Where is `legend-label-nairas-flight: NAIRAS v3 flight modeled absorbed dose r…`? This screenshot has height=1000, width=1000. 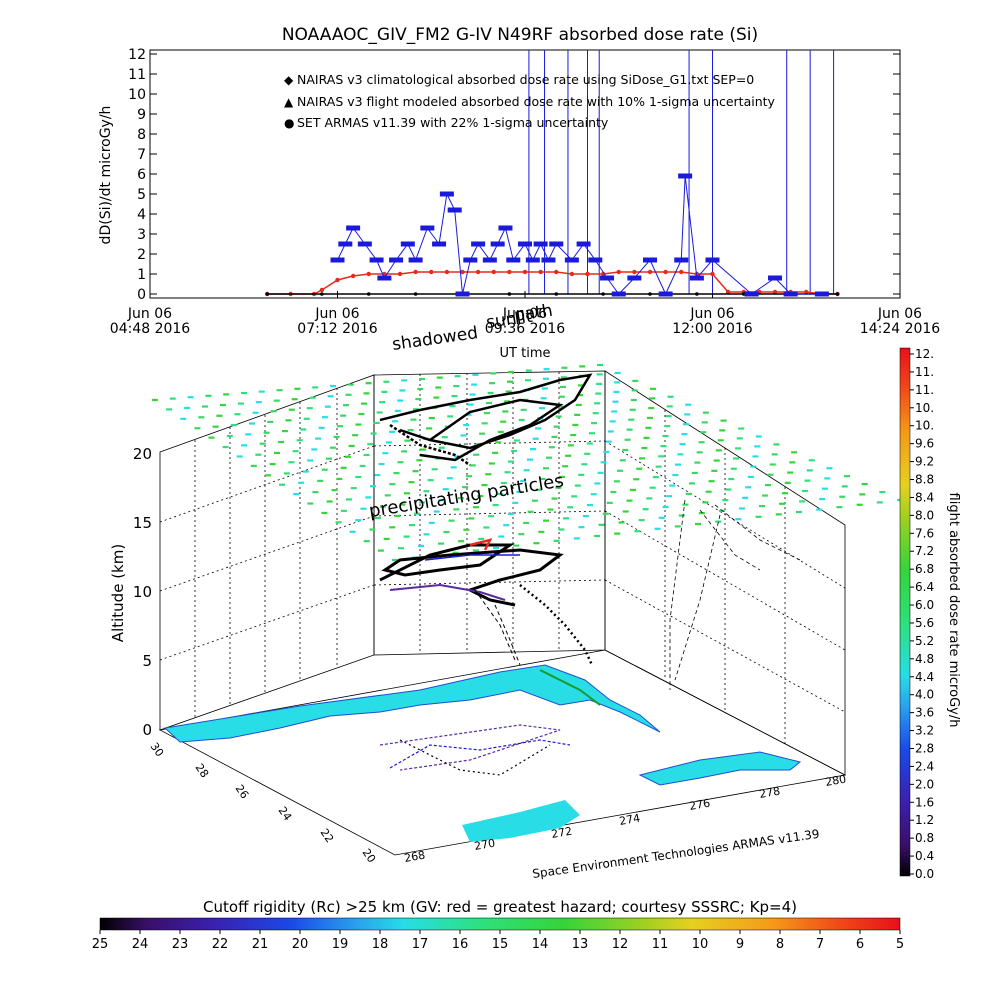 legend-label-nairas-flight: NAIRAS v3 flight modeled absorbed dose r… is located at coordinates (536, 101).